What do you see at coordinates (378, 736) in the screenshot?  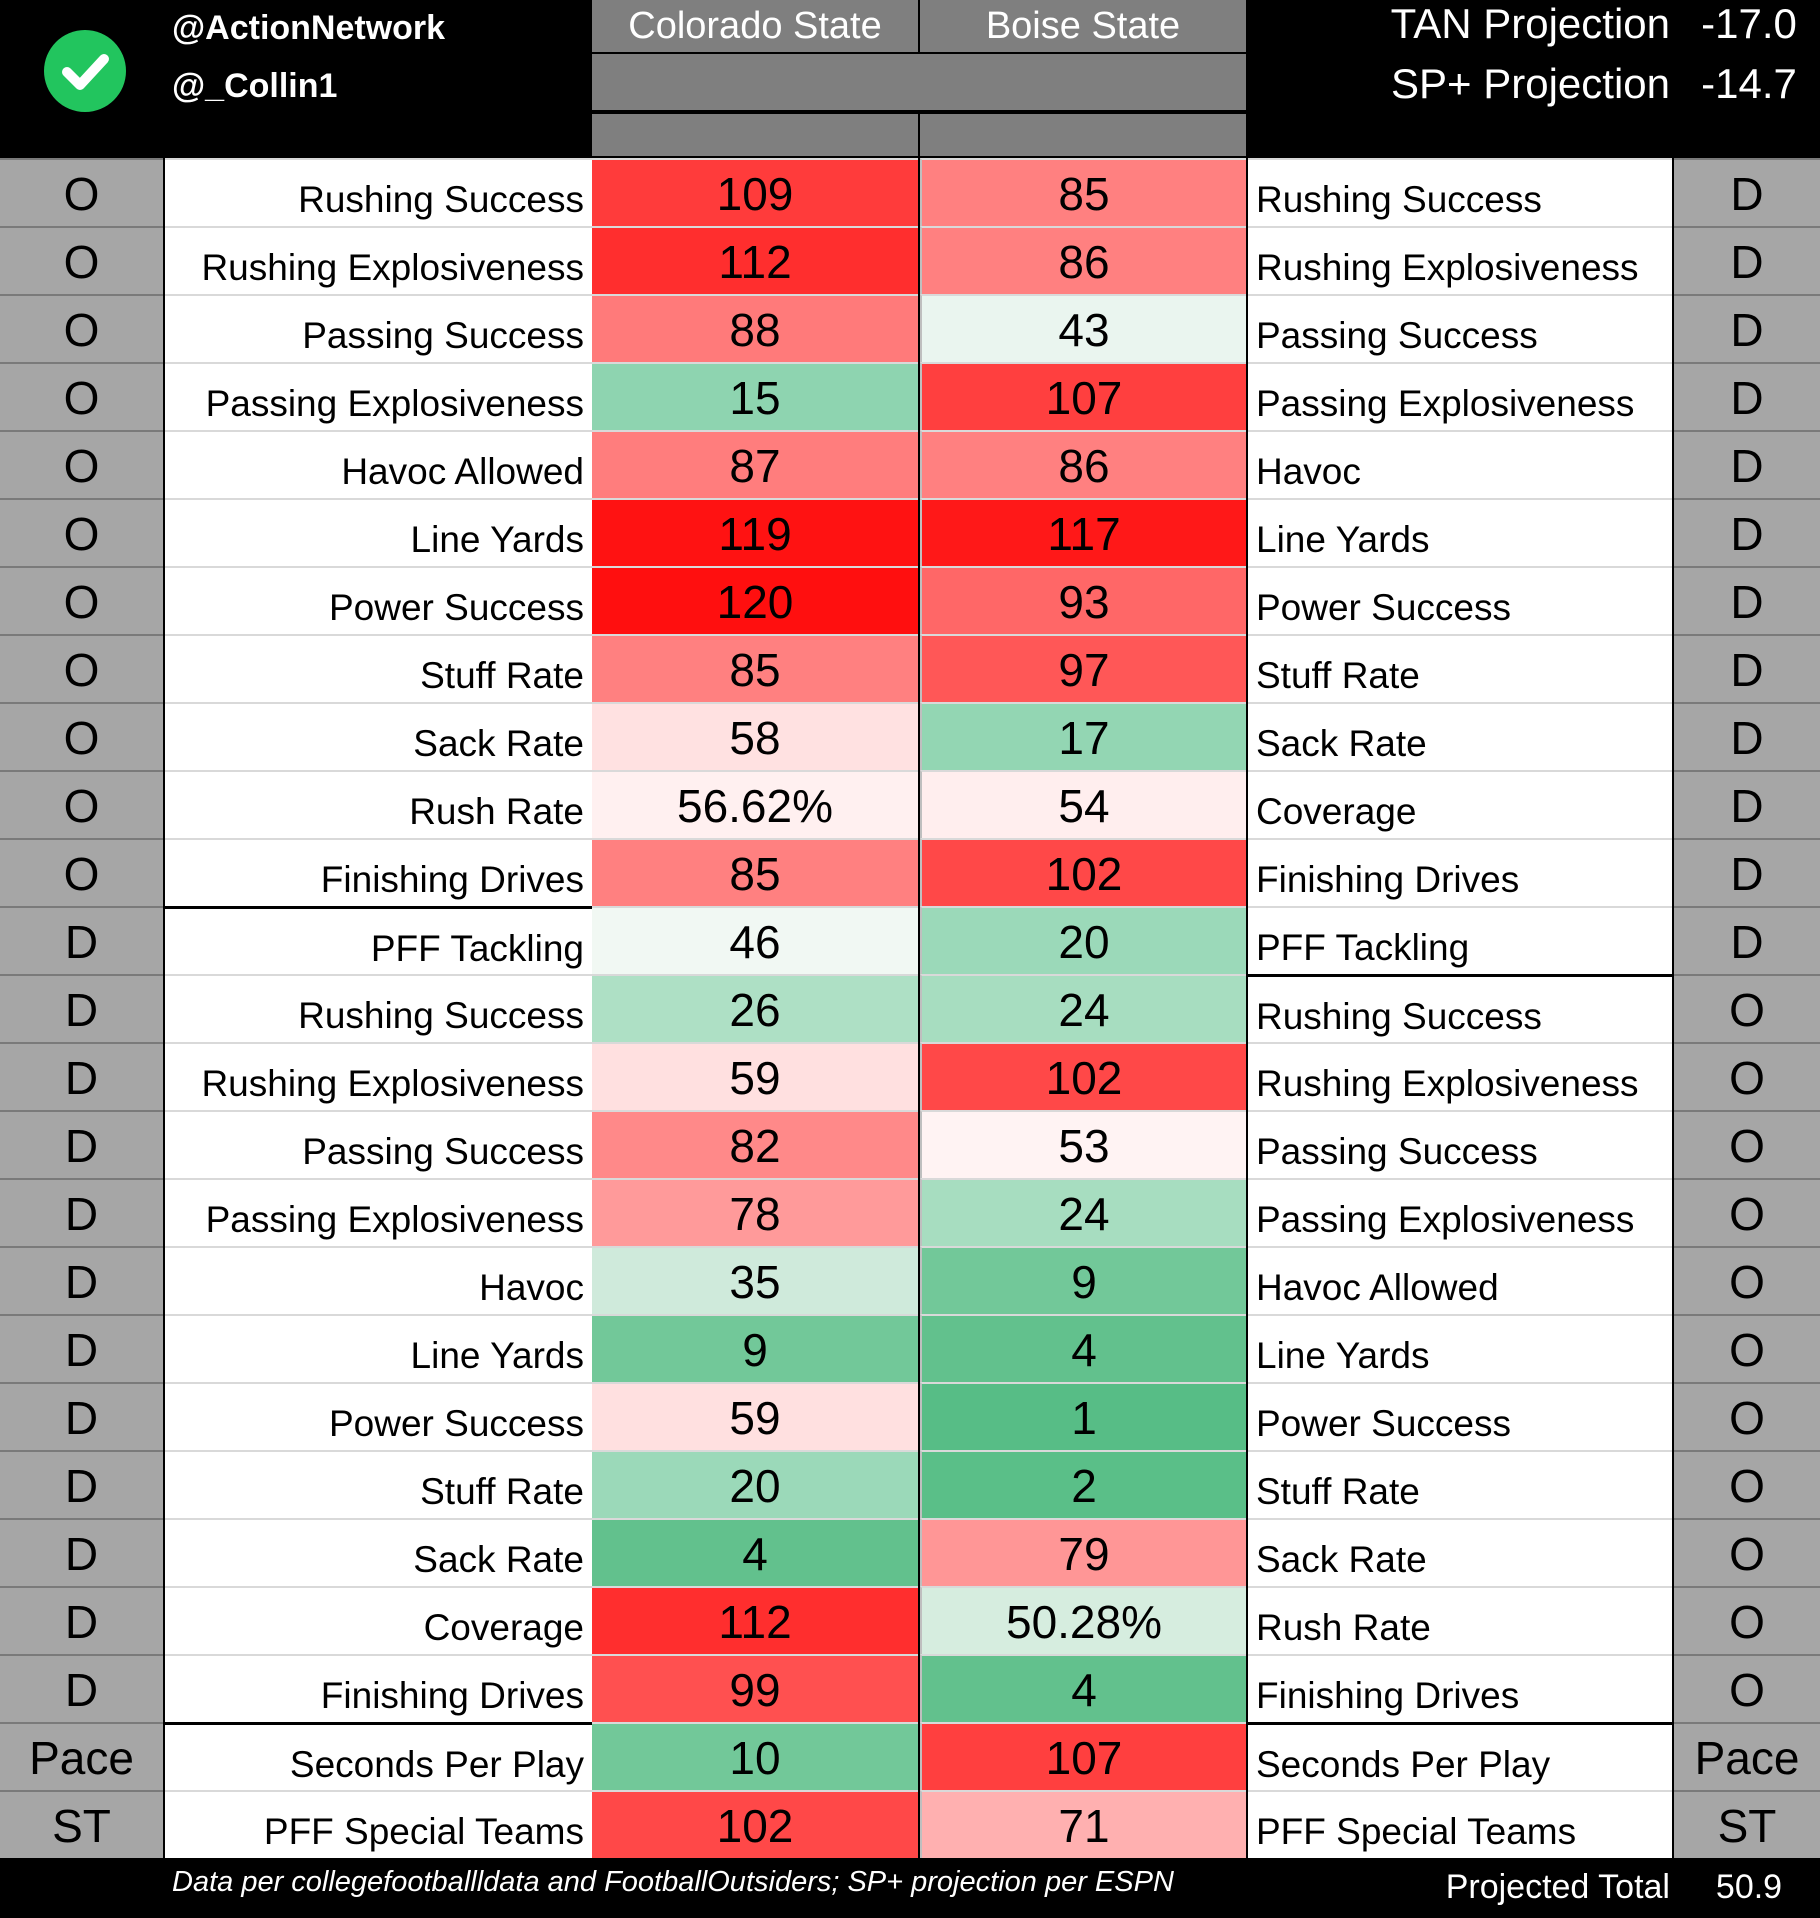 I see `row-label-left: Sack Rate` at bounding box center [378, 736].